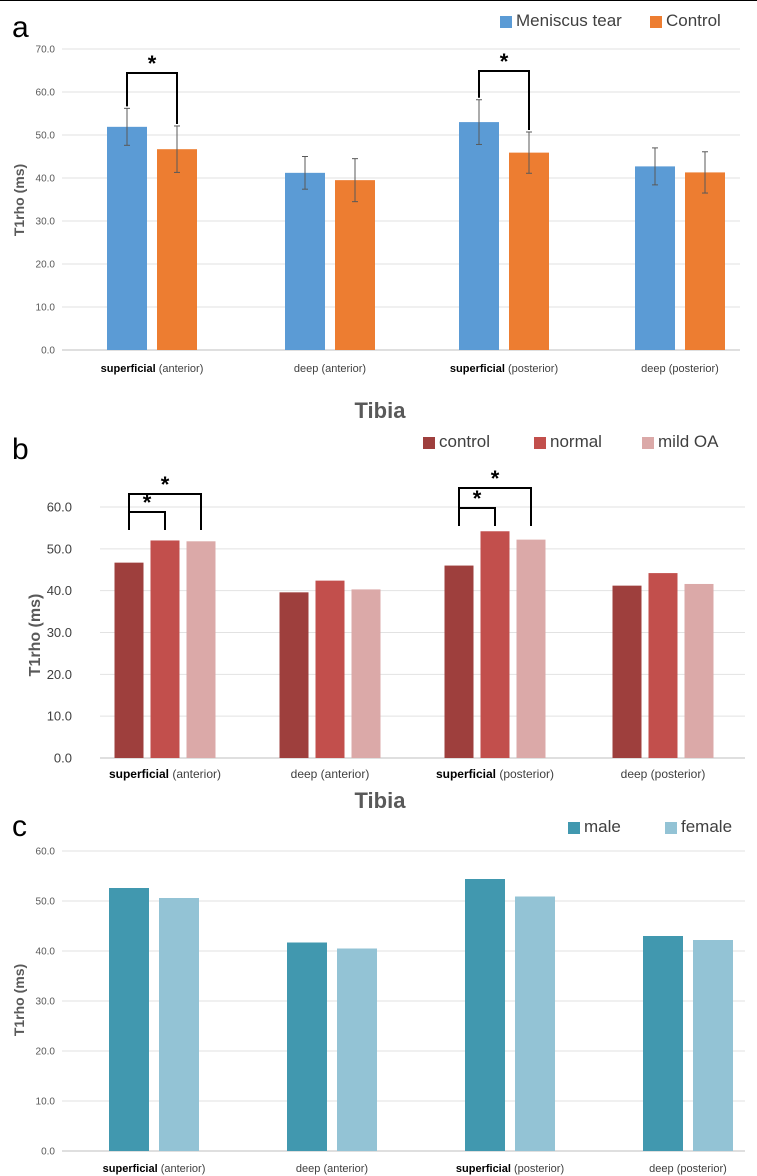  What do you see at coordinates (693, 20) in the screenshot?
I see `legend-label: Control` at bounding box center [693, 20].